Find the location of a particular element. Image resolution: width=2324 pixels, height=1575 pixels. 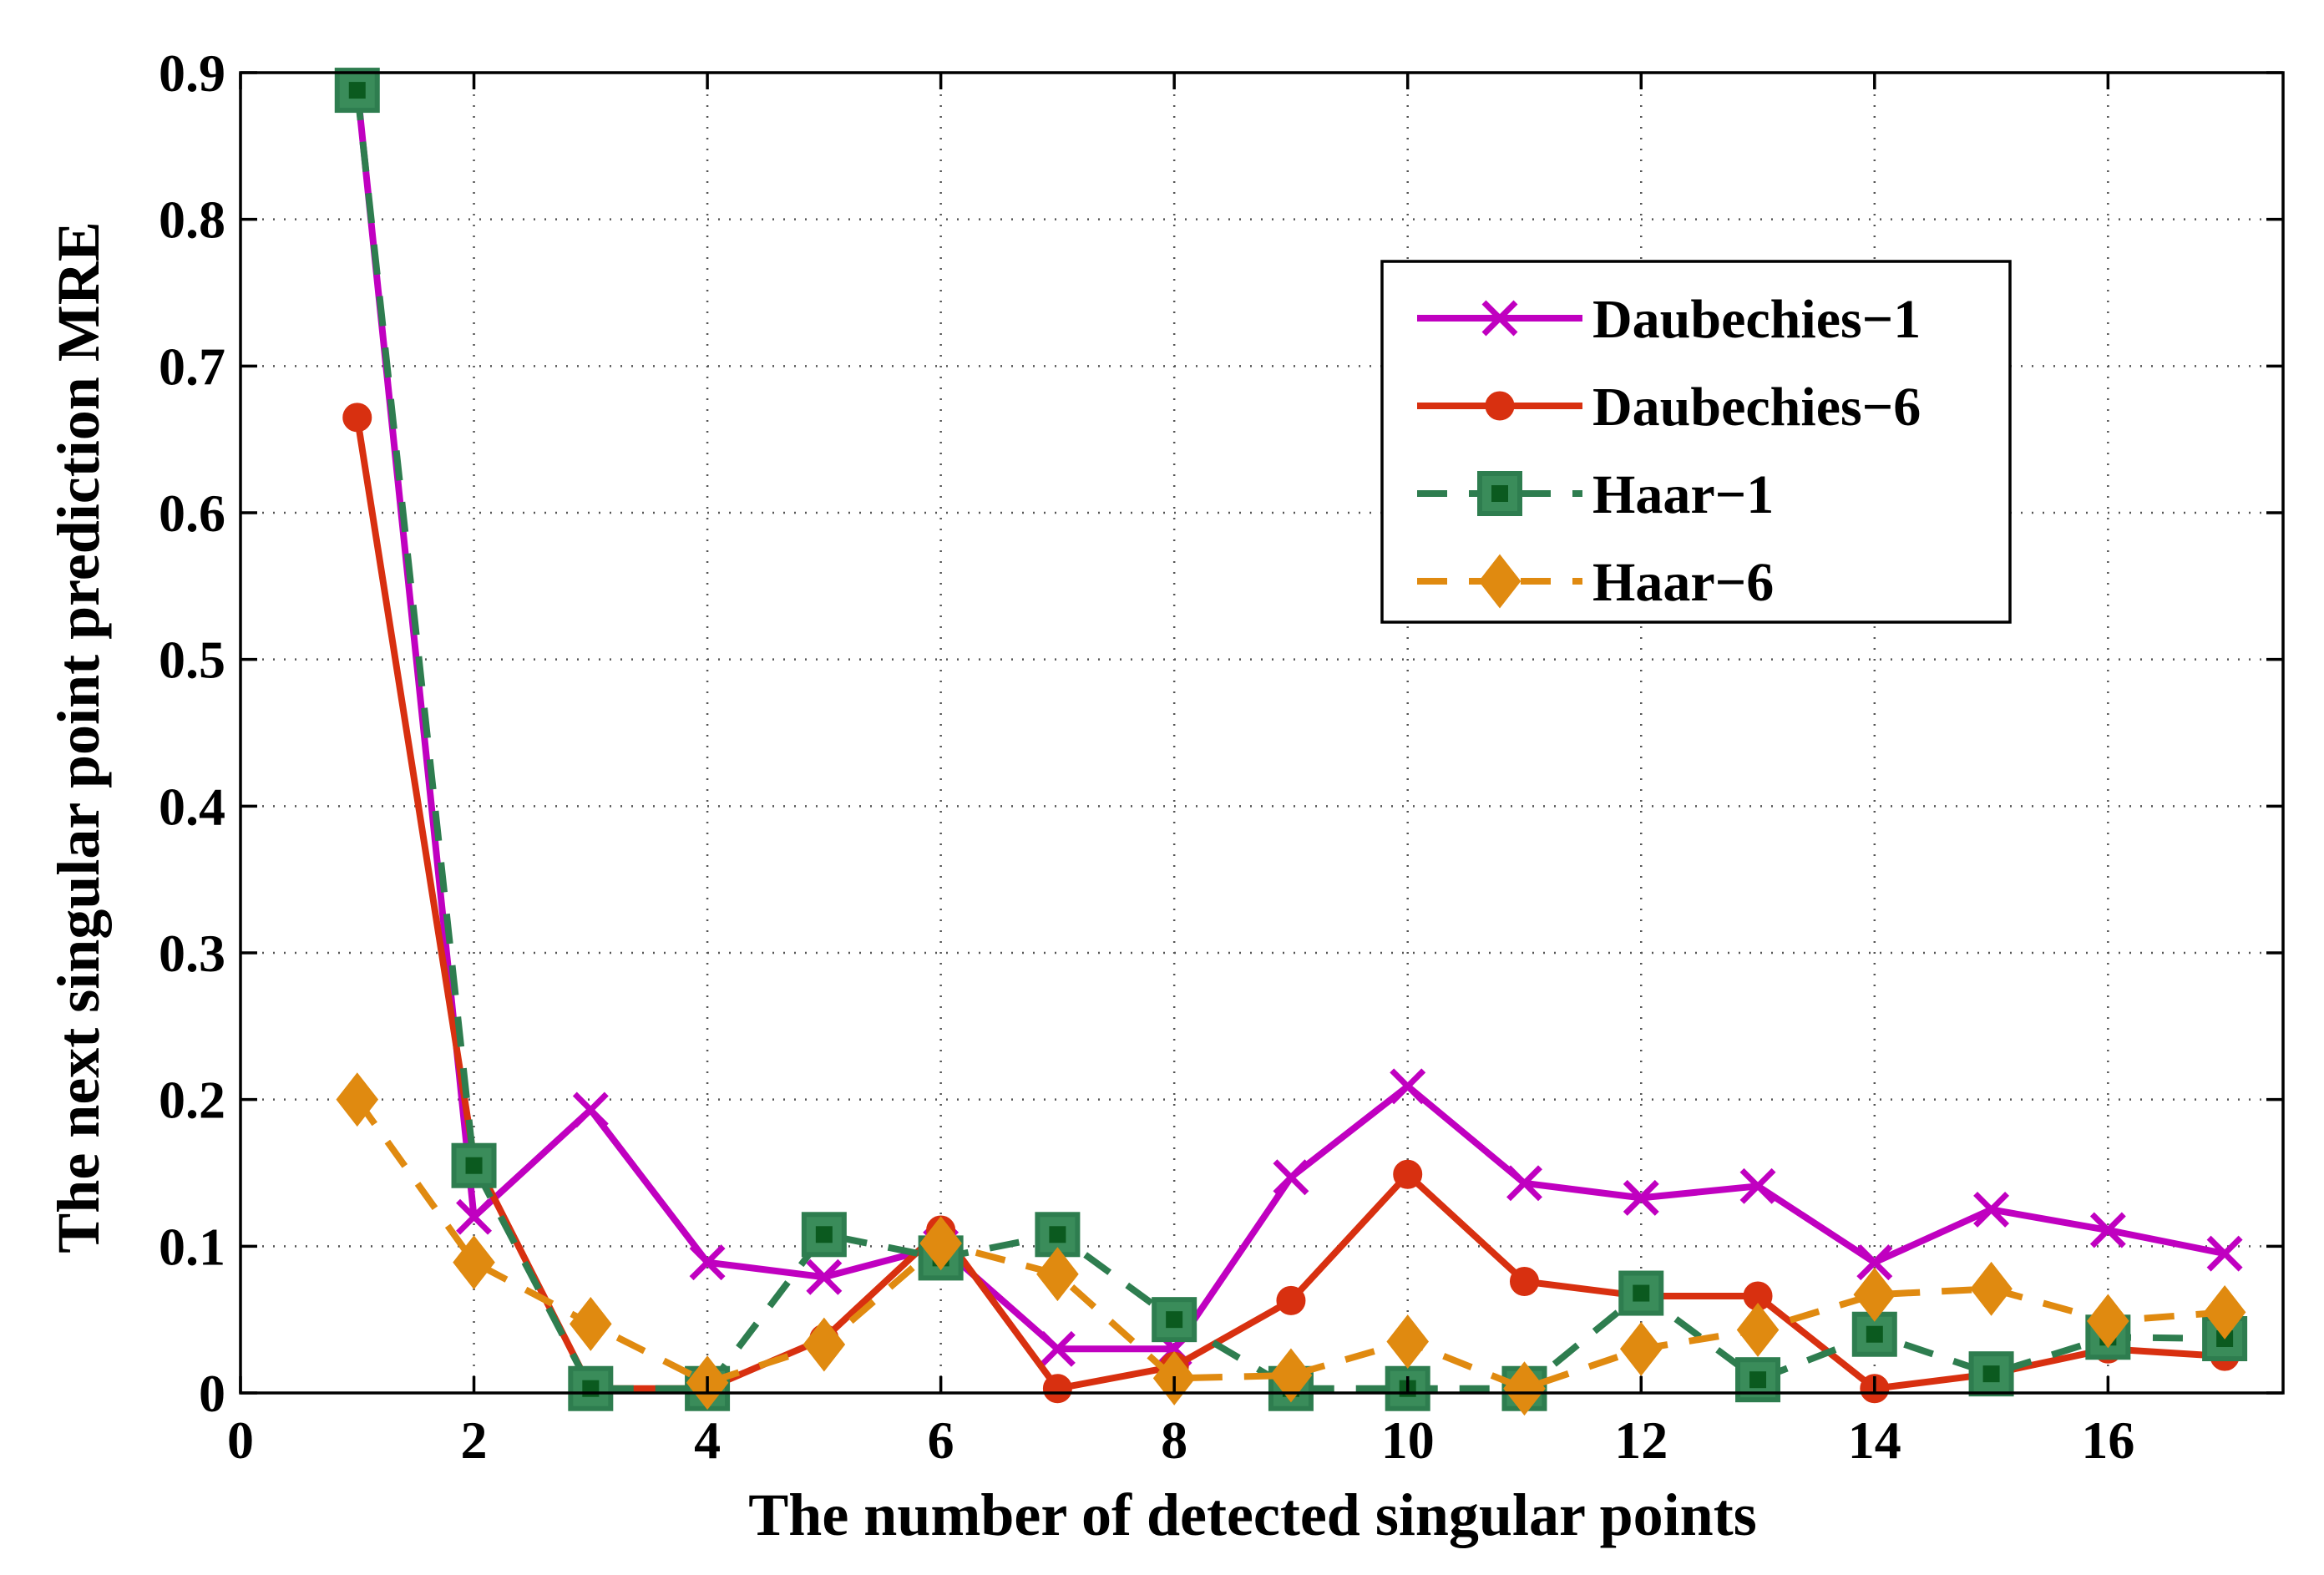

x-tick-label: 2 is located at coordinates (474, 1440).